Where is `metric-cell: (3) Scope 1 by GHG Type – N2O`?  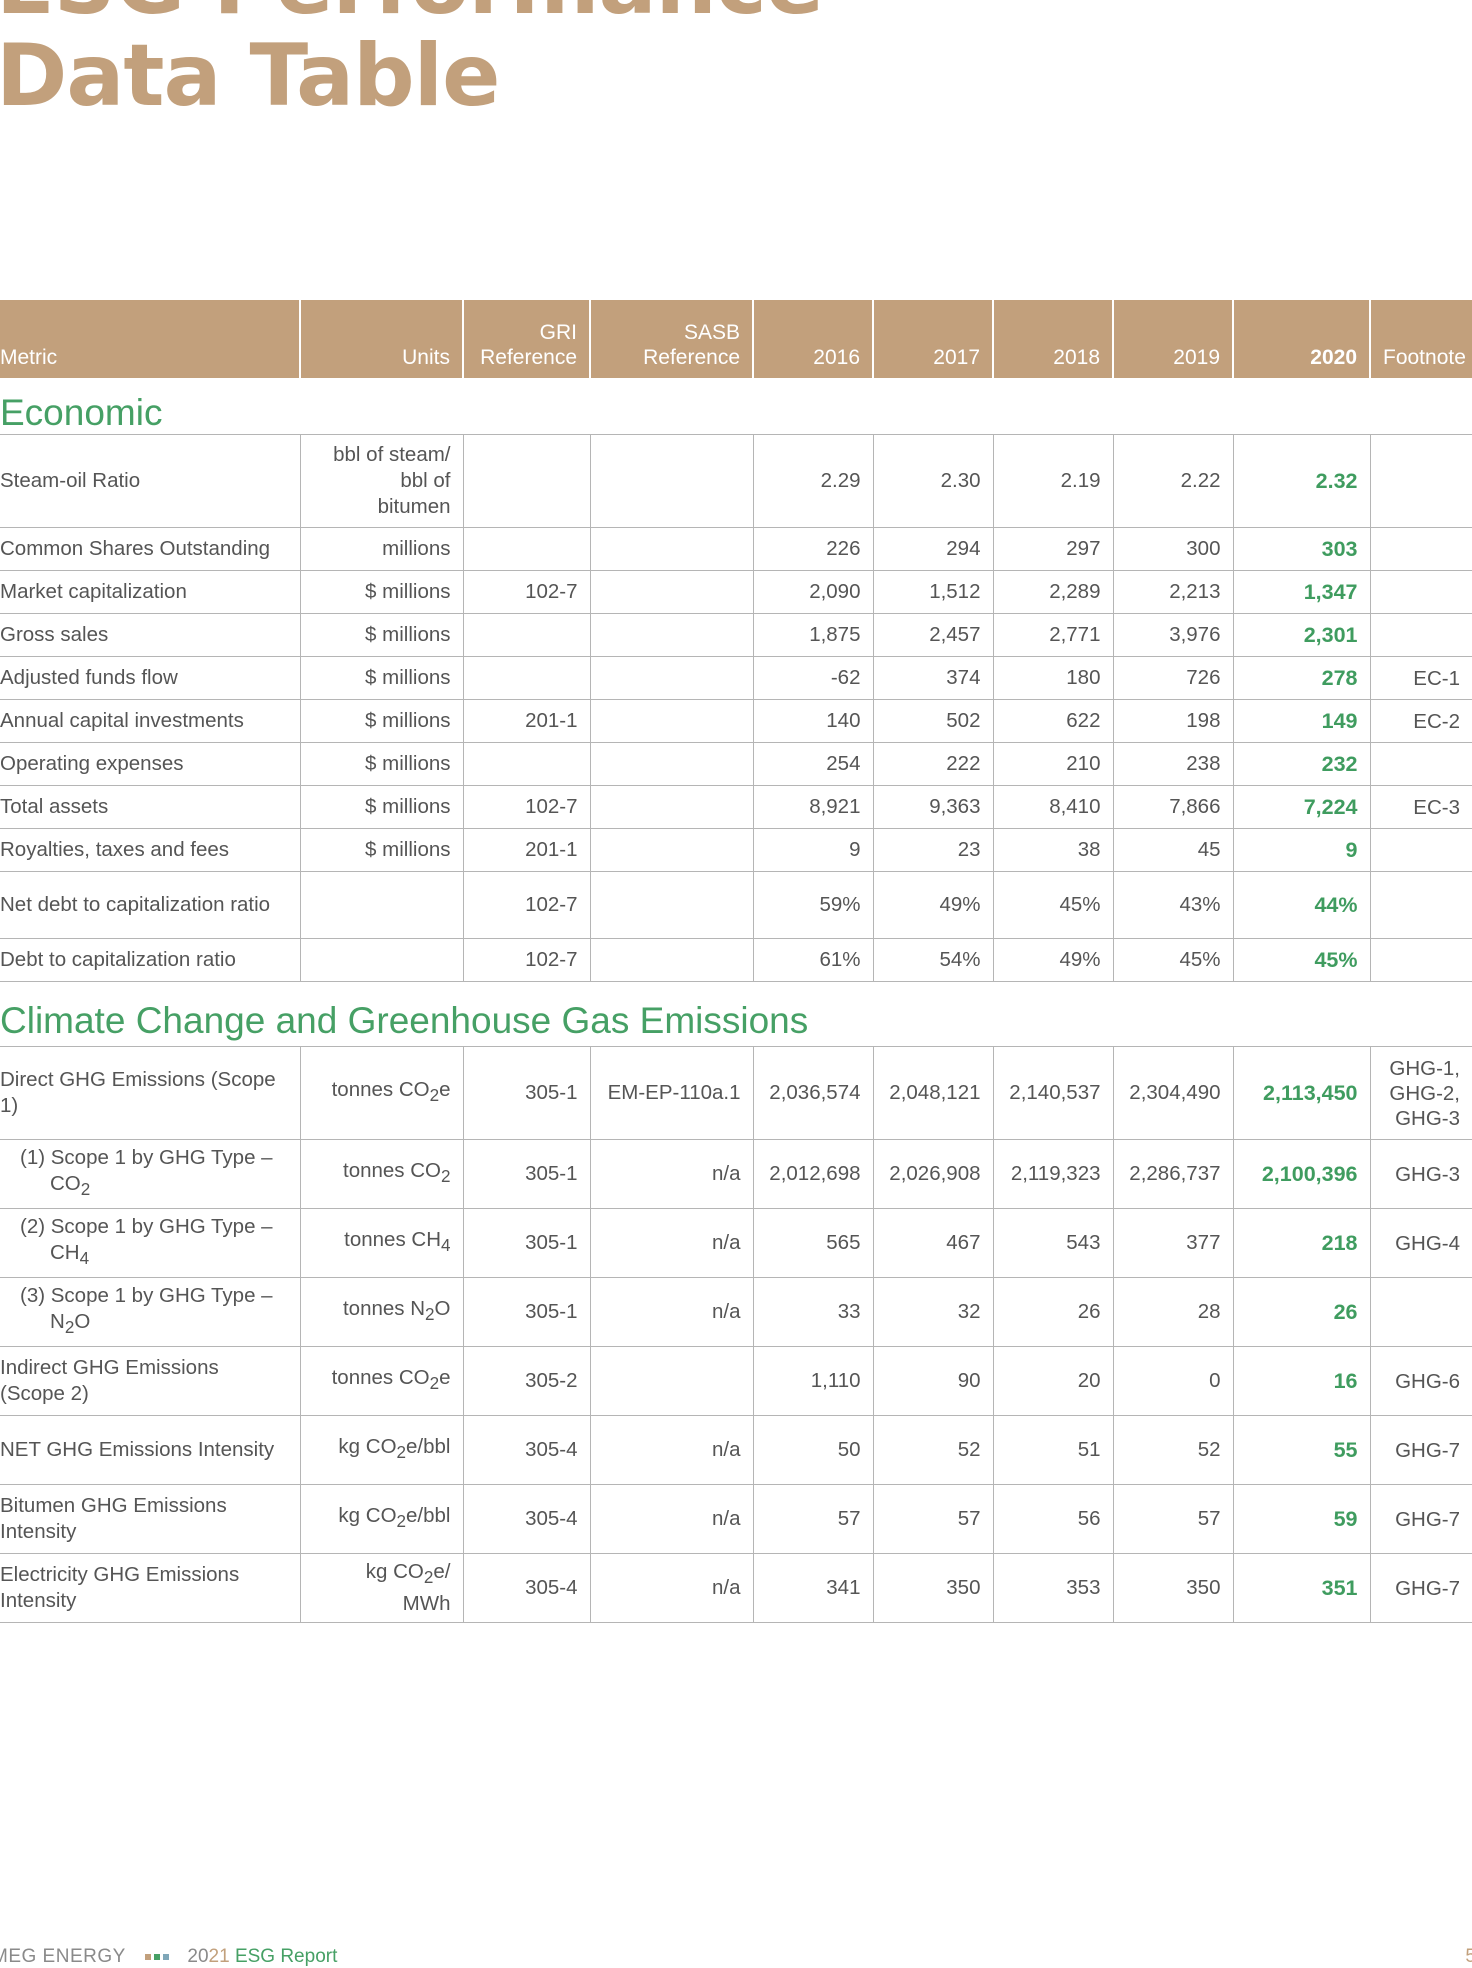
metric-cell: (3) Scope 1 by GHG Type – N2O is located at coordinates (150, 1312).